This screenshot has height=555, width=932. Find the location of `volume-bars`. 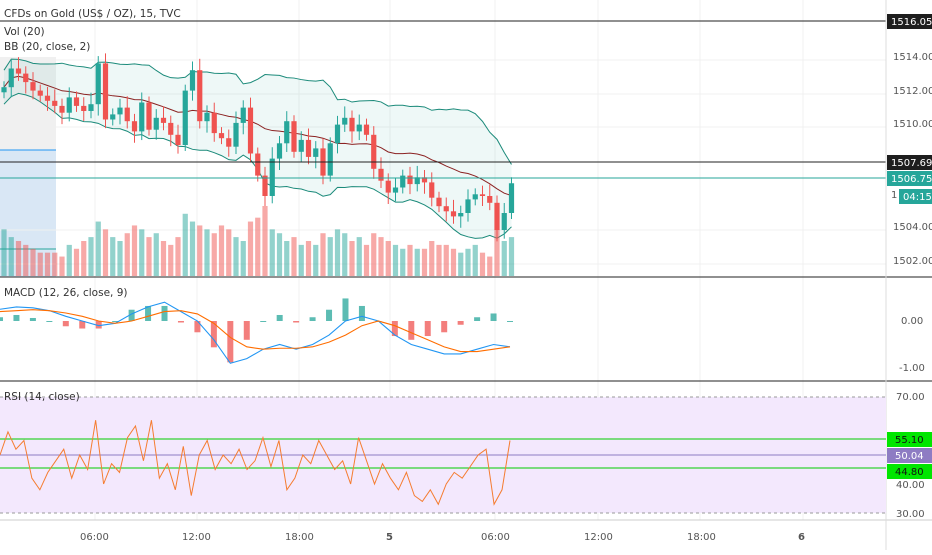

volume-bars is located at coordinates (258, 241).